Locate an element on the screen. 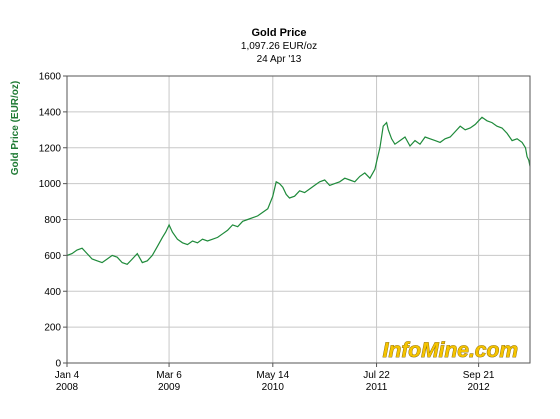  x-tick-label-date: Jan 4 is located at coordinates (67, 375).